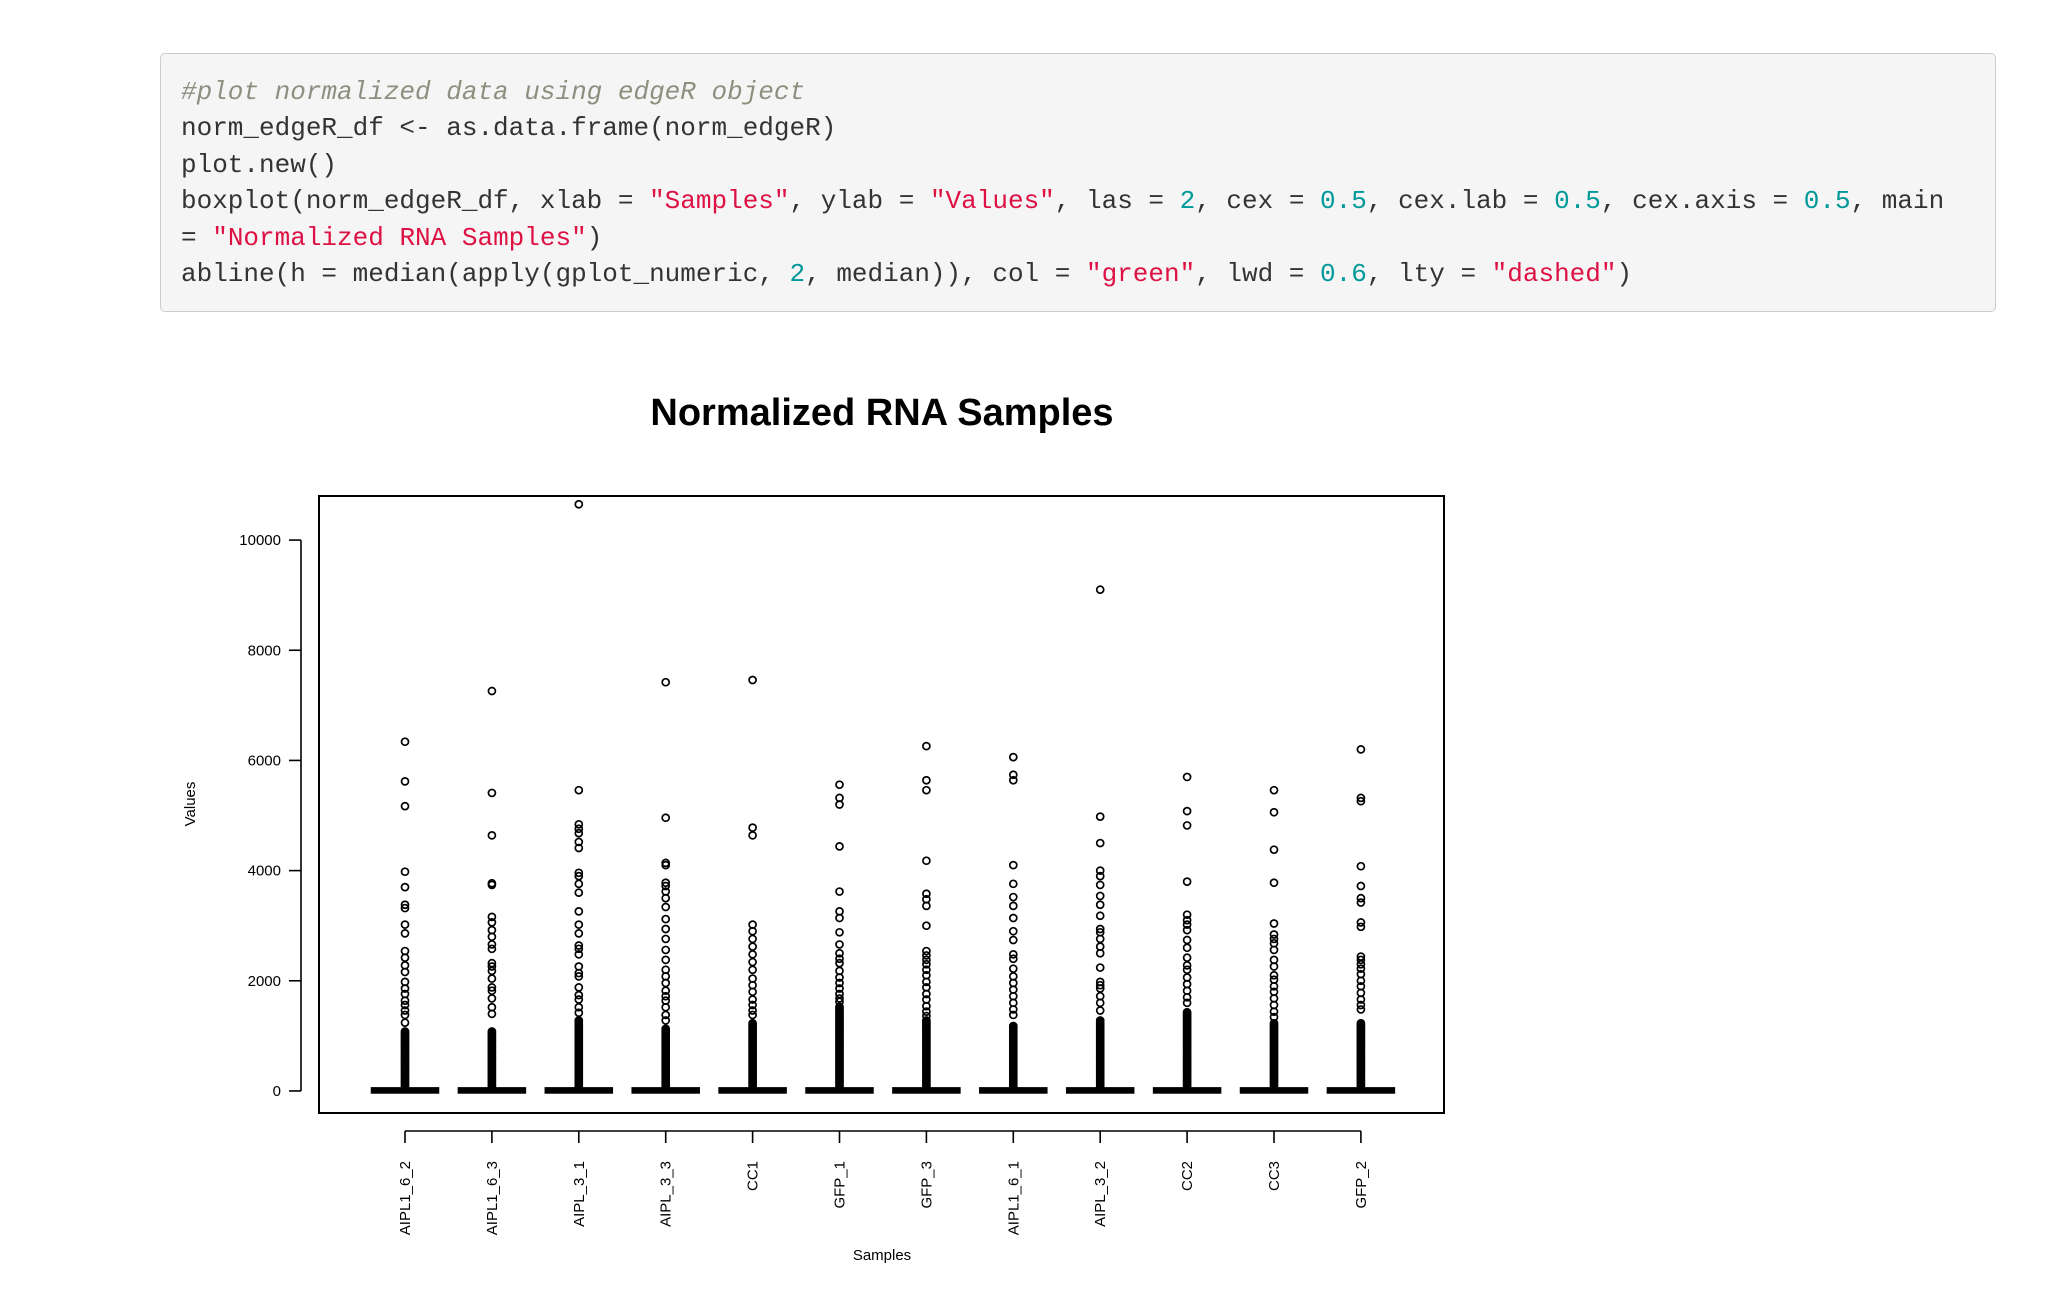  What do you see at coordinates (270, 816) in the screenshot?
I see `y-axis: 0 2000 4000 6000 8000 10000` at bounding box center [270, 816].